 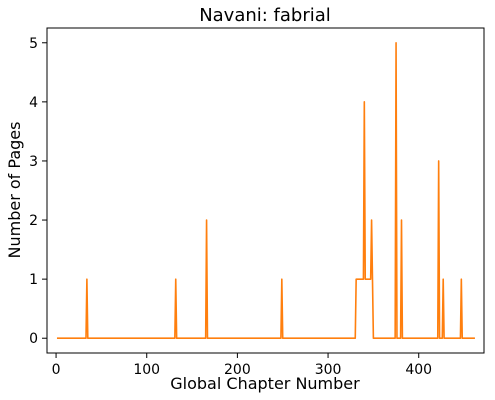 What do you see at coordinates (33, 280) in the screenshot?
I see `y-tick-label: 1` at bounding box center [33, 280].